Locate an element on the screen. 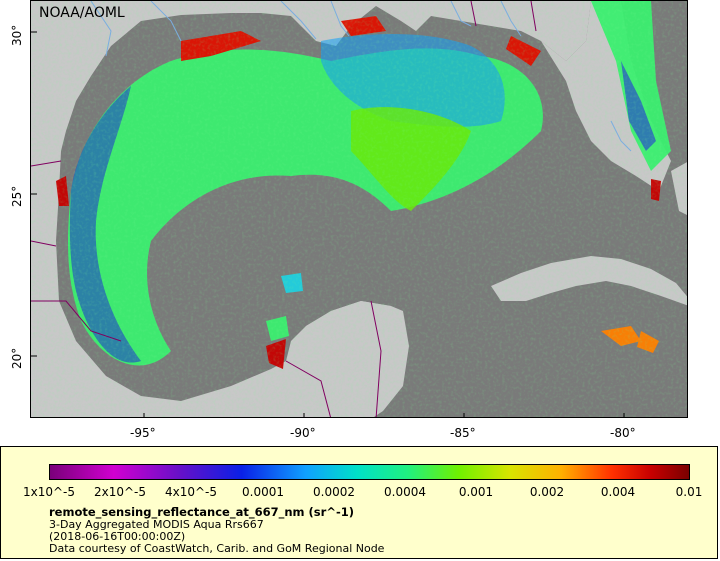 The image size is (720, 561). lon-label-95: -95° is located at coordinates (143, 433).